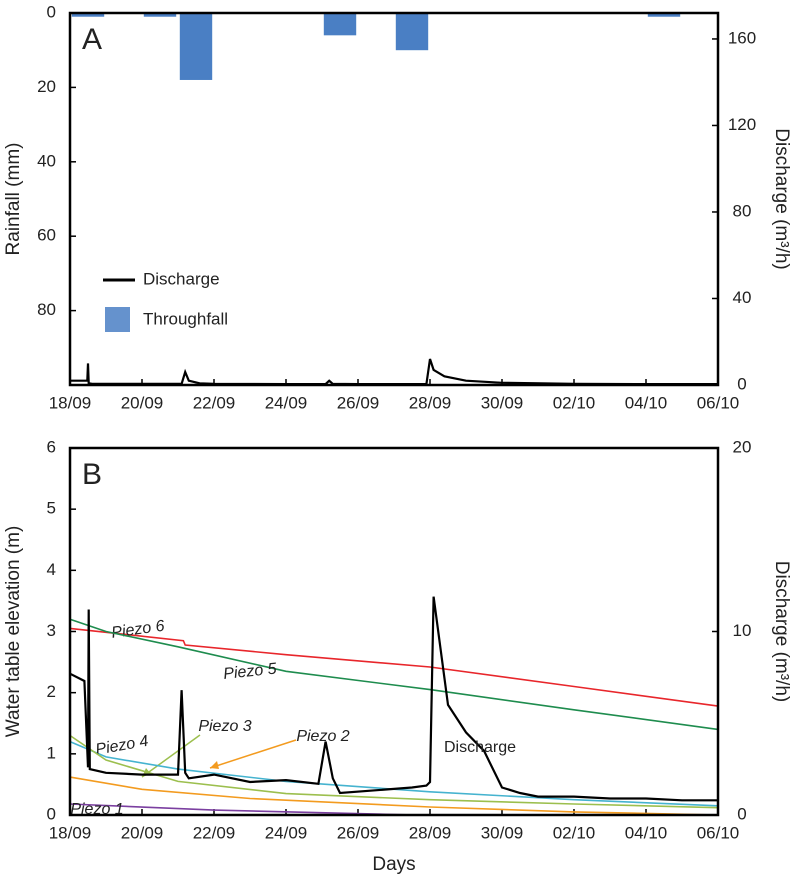  What do you see at coordinates (393, 864) in the screenshot?
I see `x-axis-label: Days` at bounding box center [393, 864].